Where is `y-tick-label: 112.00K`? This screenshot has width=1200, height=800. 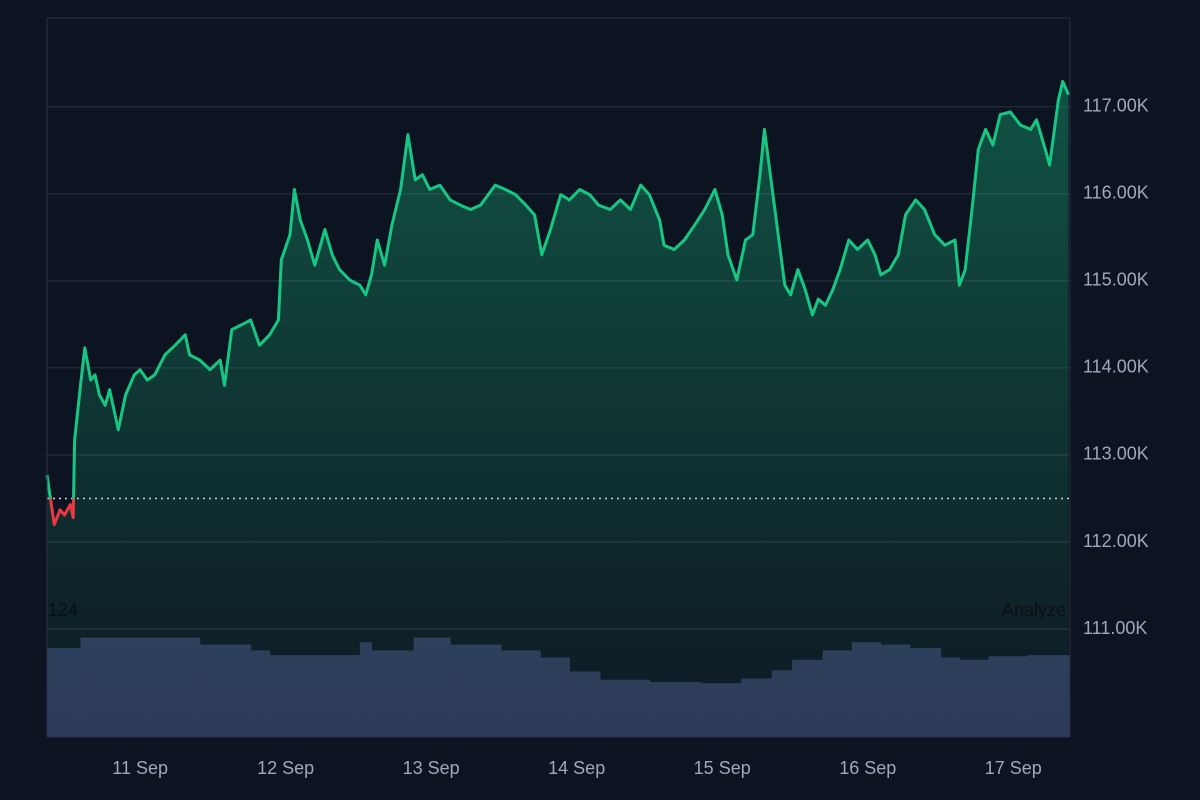
y-tick-label: 112.00K is located at coordinates (1116, 541).